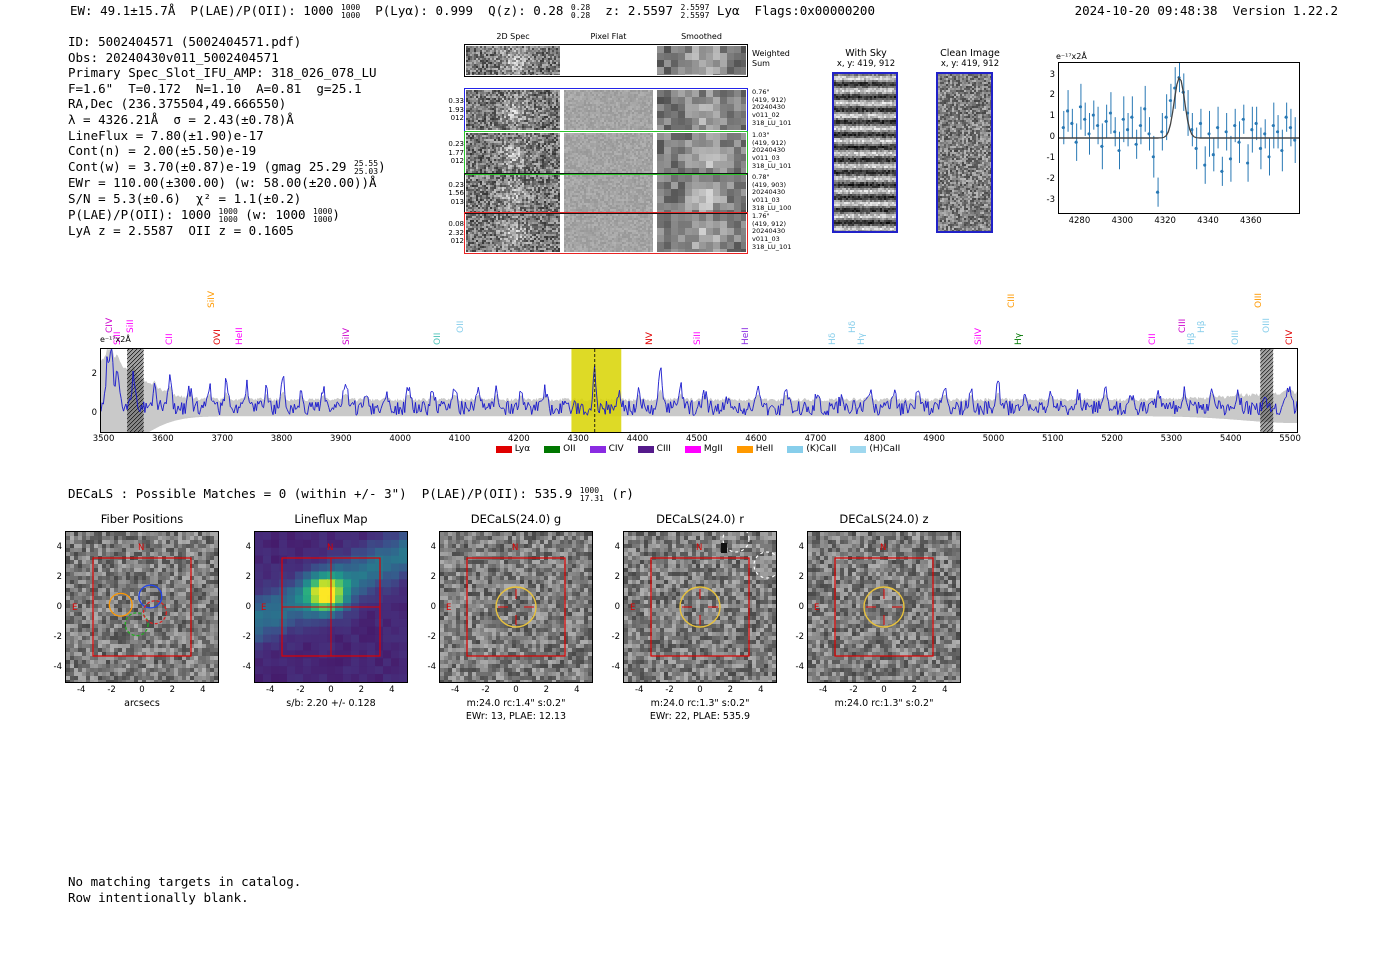  Describe the element at coordinates (456, 233) in the screenshot. I see `spec2d-row-left-label: 0.08 2.32 012` at that location.